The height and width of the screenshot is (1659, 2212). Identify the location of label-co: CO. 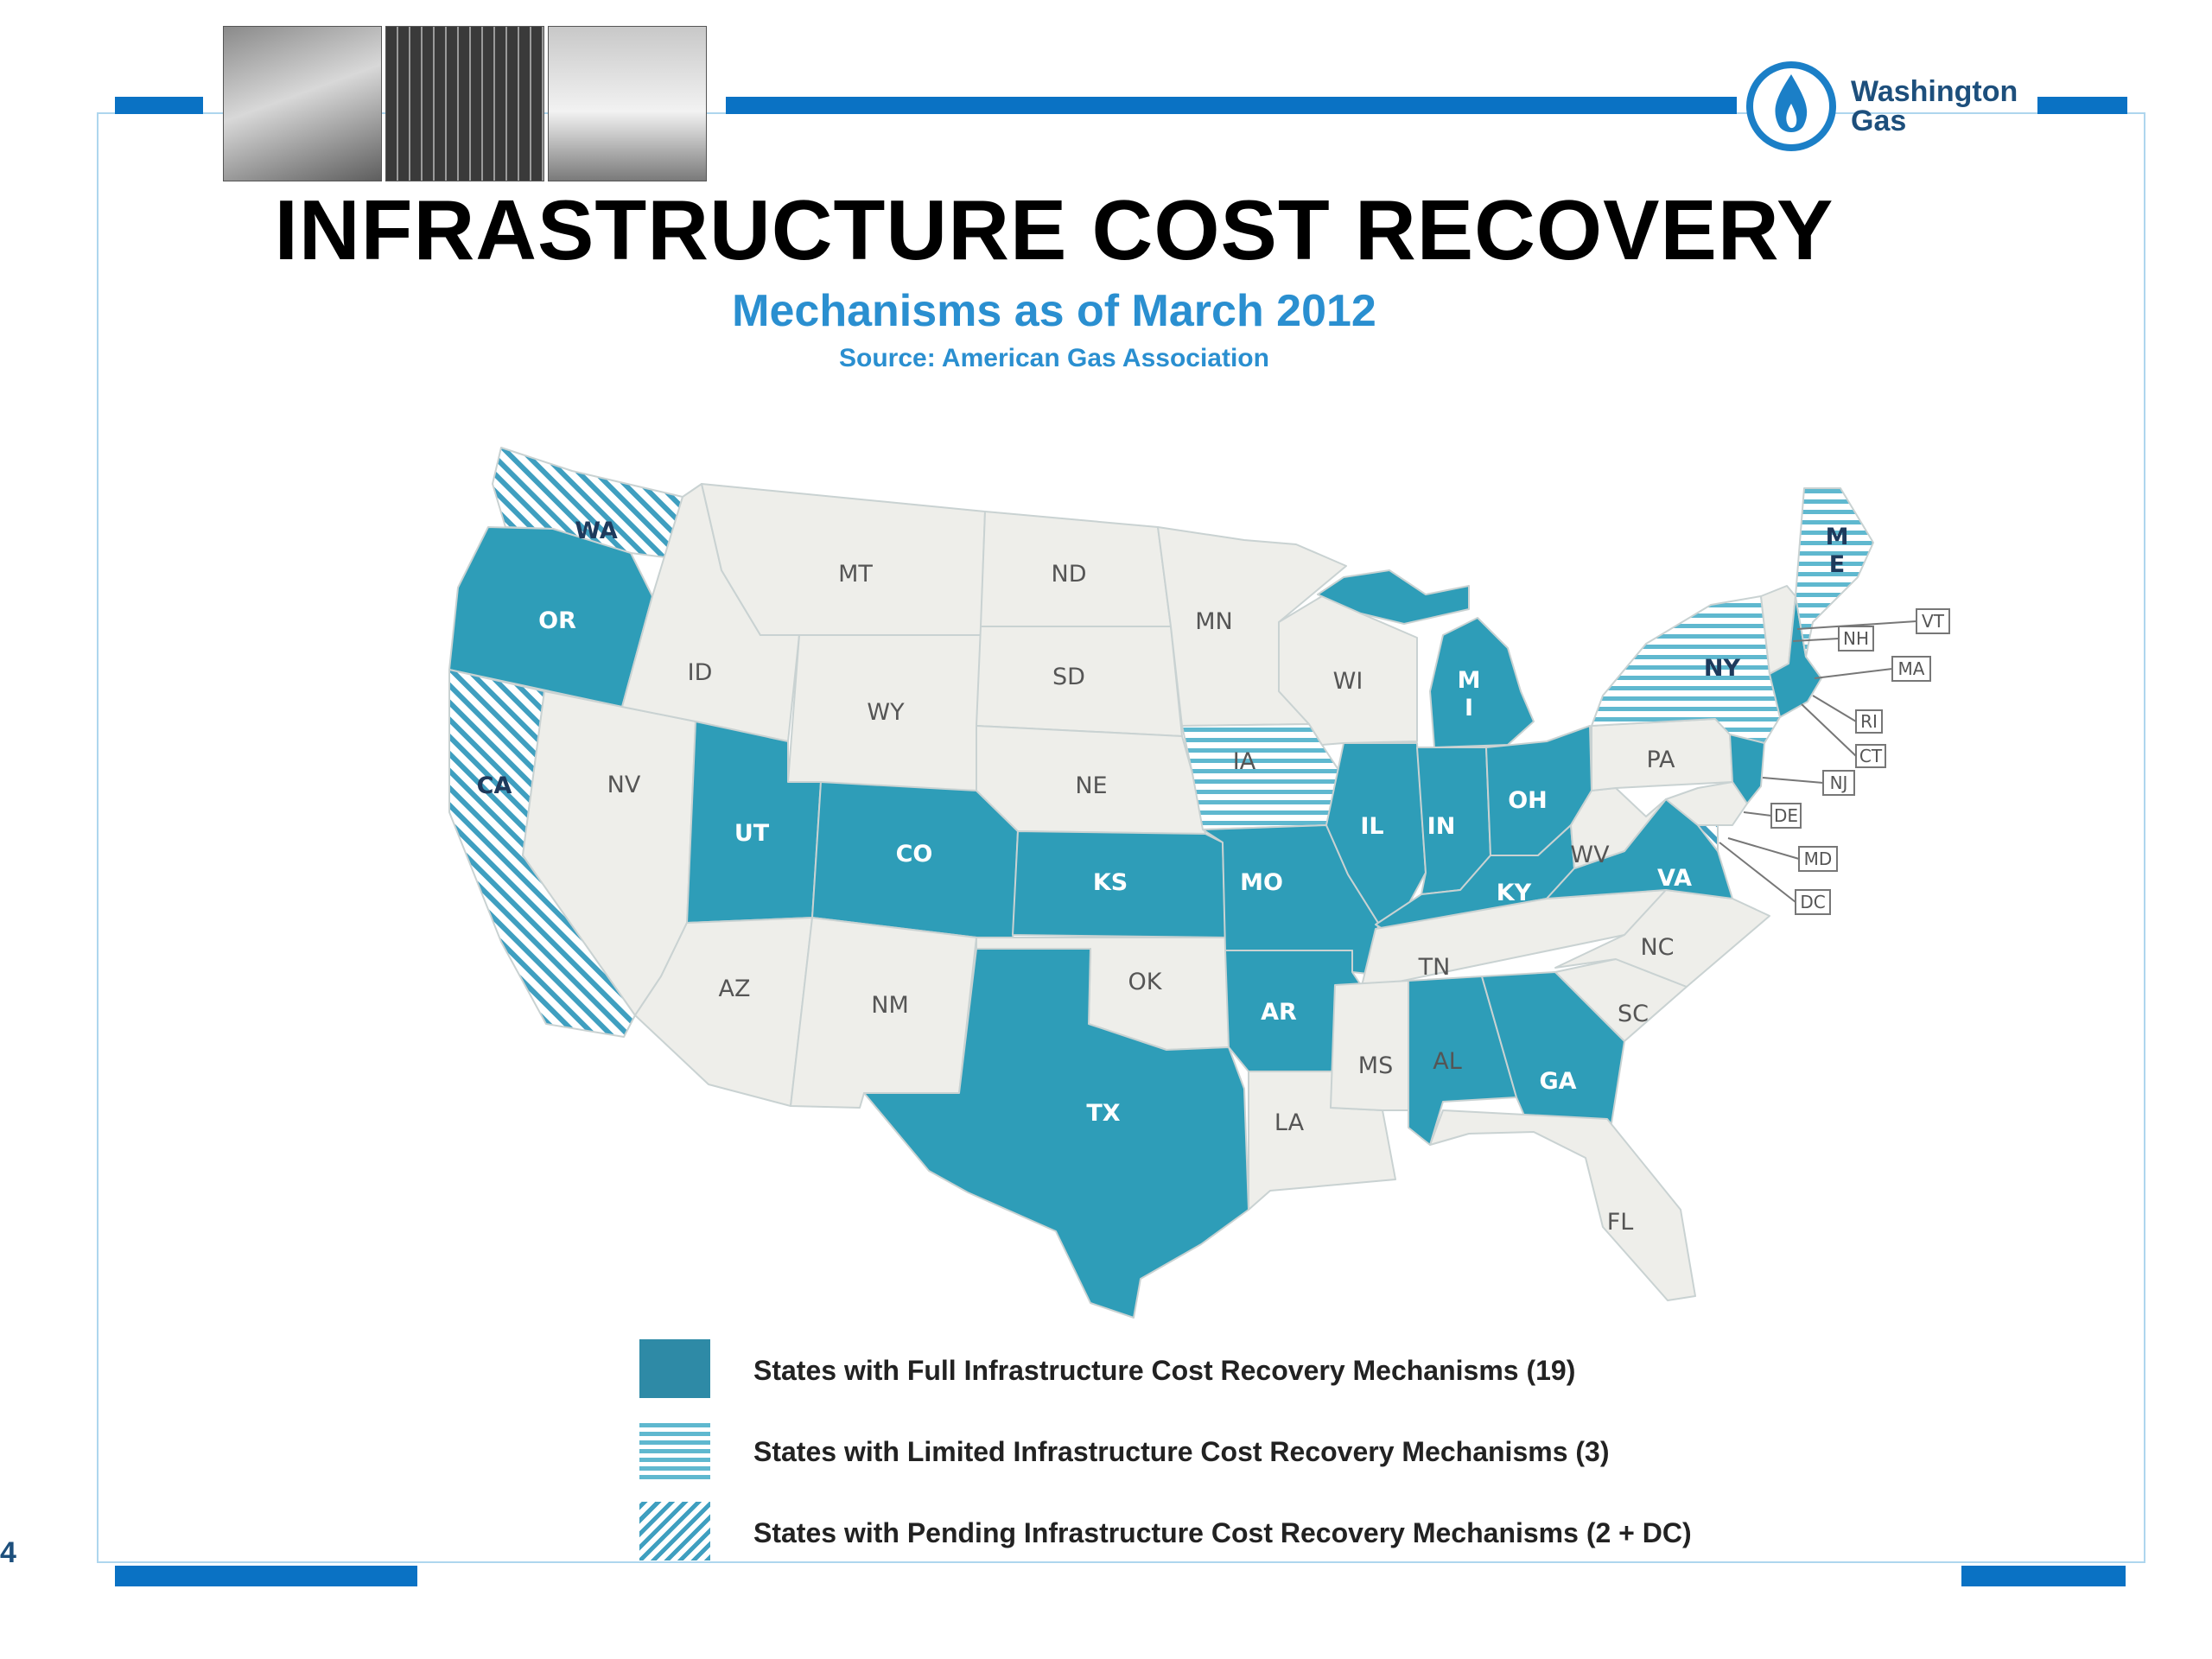
(914, 854).